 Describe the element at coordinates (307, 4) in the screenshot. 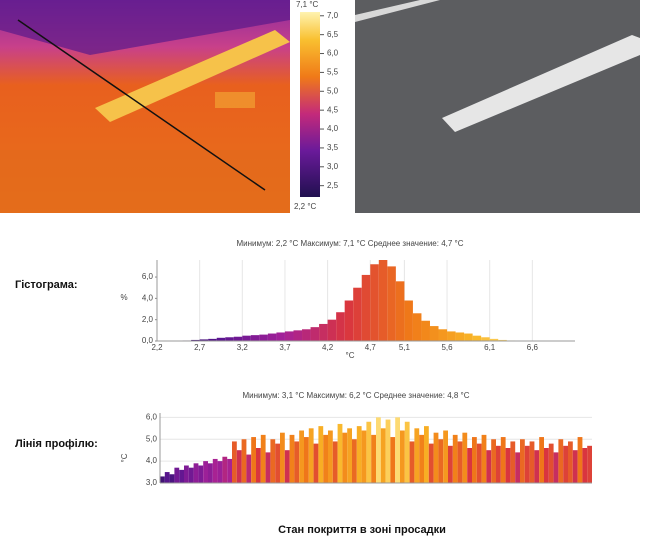

I see `scale-max: 7,1 °C` at that location.